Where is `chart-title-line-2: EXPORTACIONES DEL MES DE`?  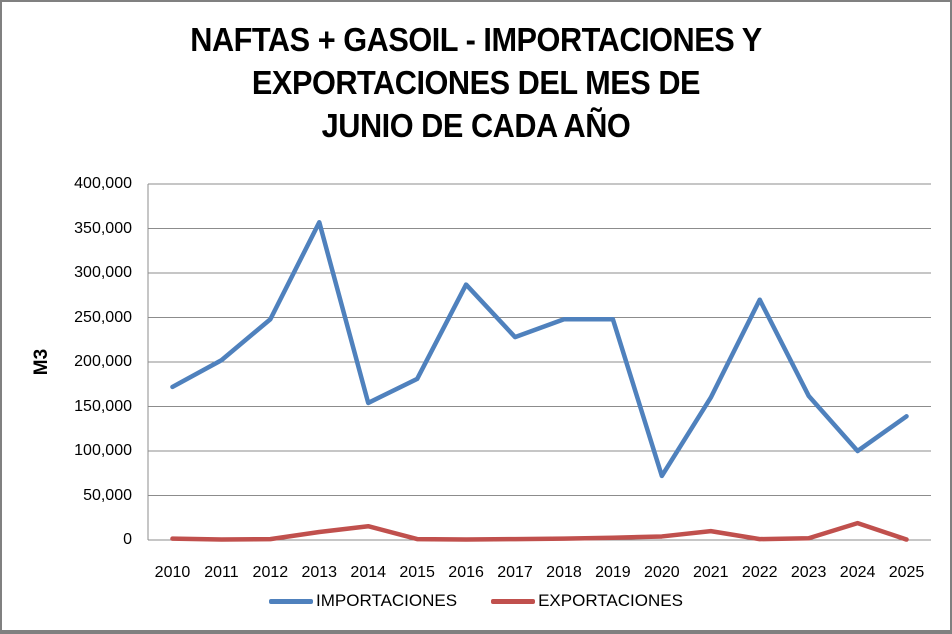 chart-title-line-2: EXPORTACIONES DEL MES DE is located at coordinates (476, 82).